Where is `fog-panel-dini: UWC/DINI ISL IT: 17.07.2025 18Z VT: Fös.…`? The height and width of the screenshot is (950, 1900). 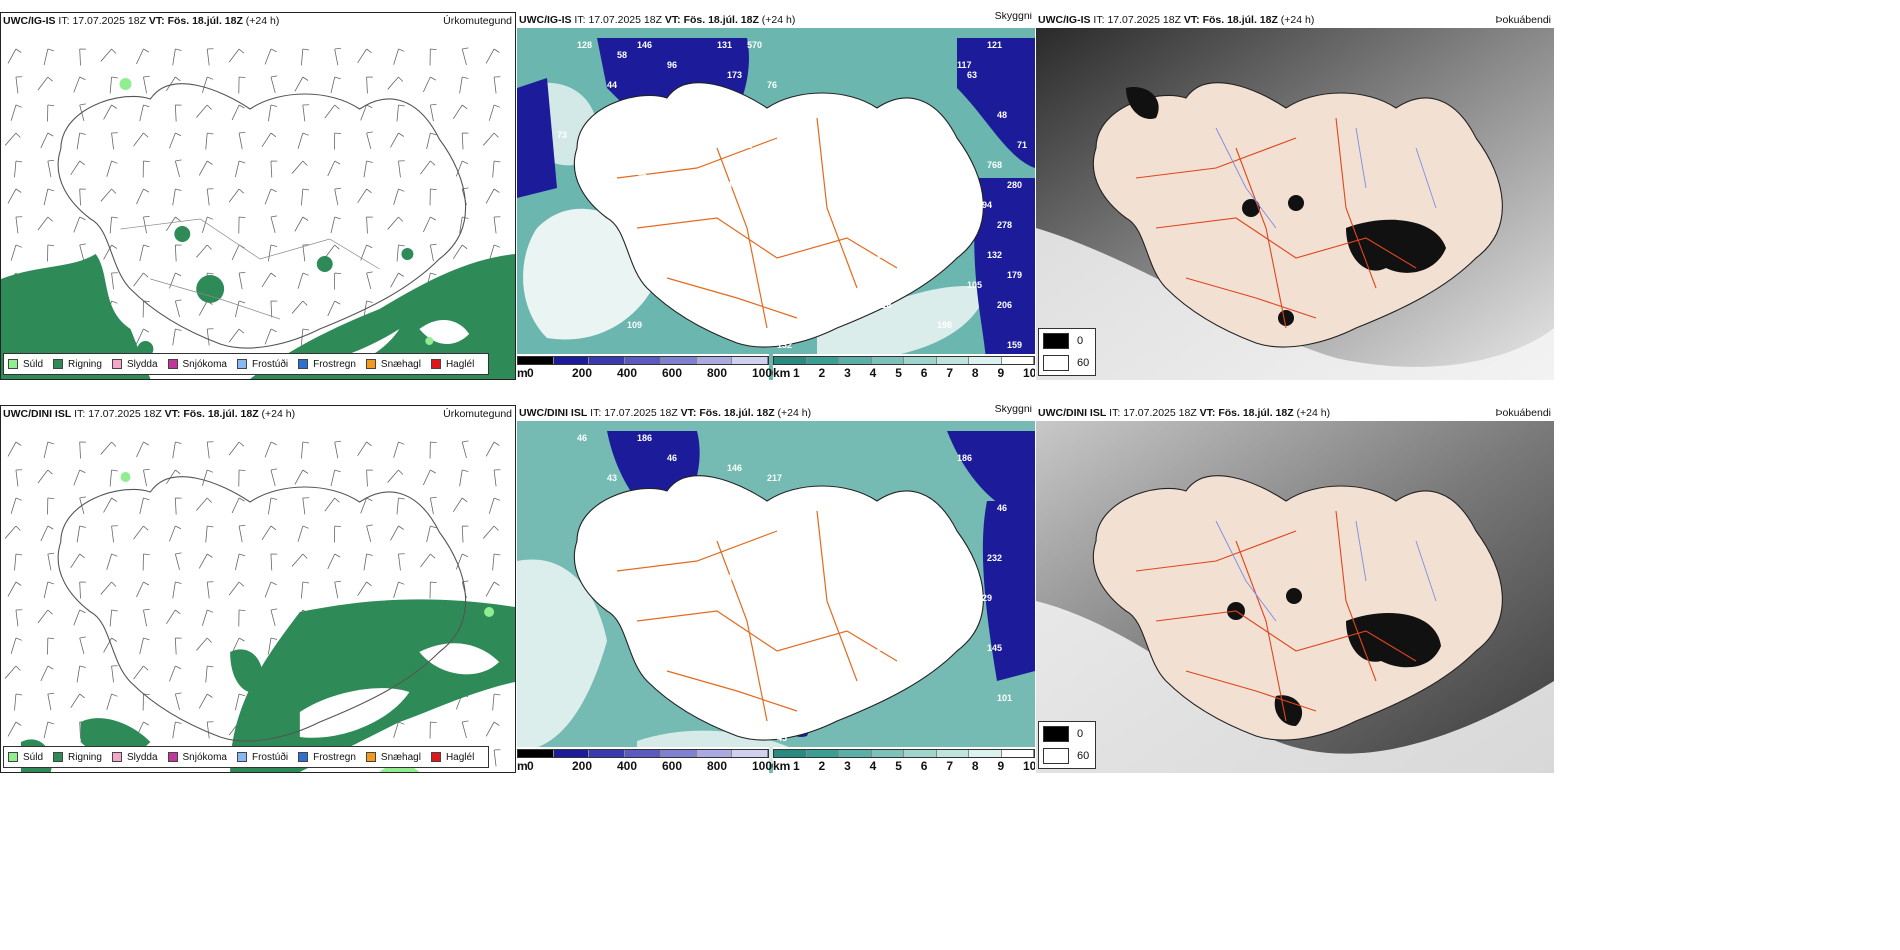
fog-panel-dini: UWC/DINI ISL IT: 17.07.2025 18Z VT: Fös.… is located at coordinates (1295, 589).